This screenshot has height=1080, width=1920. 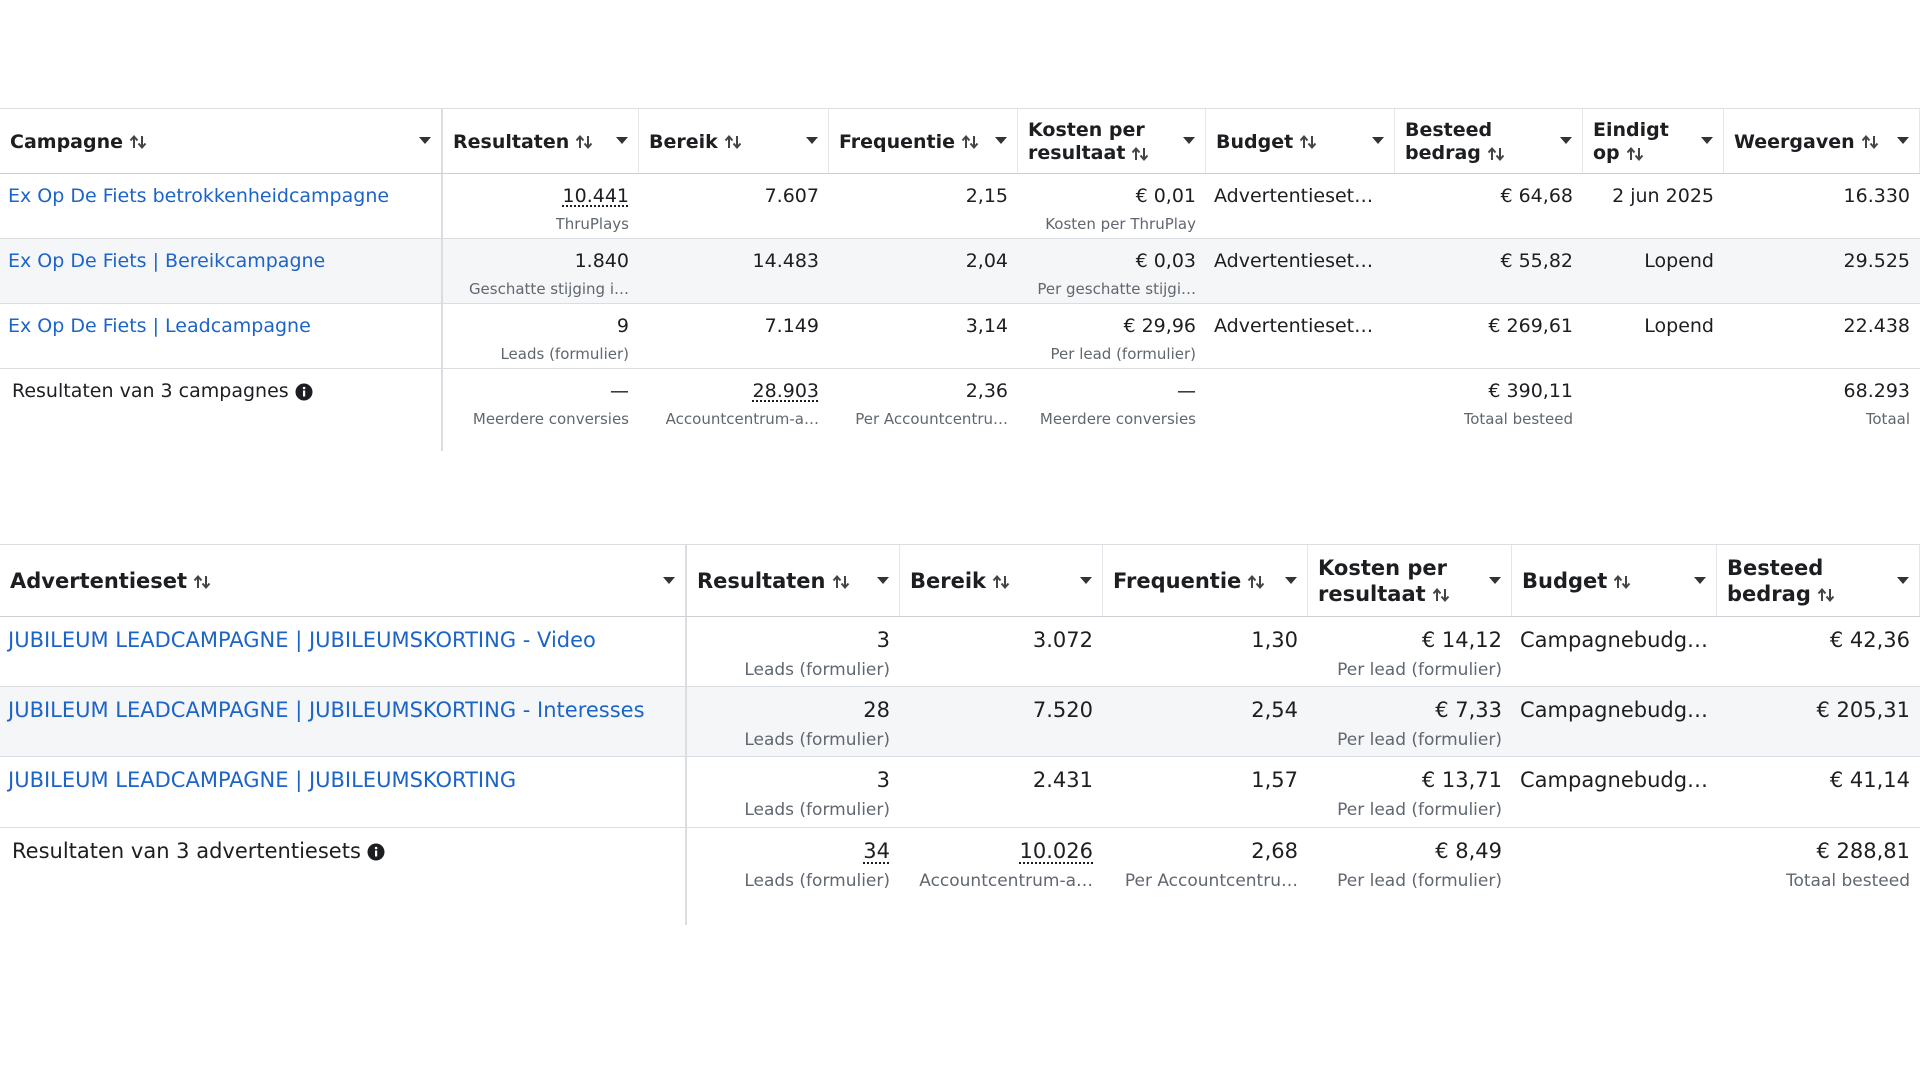 I want to click on row-link: Ex Op De Fiets | Leadcampagne, so click(x=159, y=326).